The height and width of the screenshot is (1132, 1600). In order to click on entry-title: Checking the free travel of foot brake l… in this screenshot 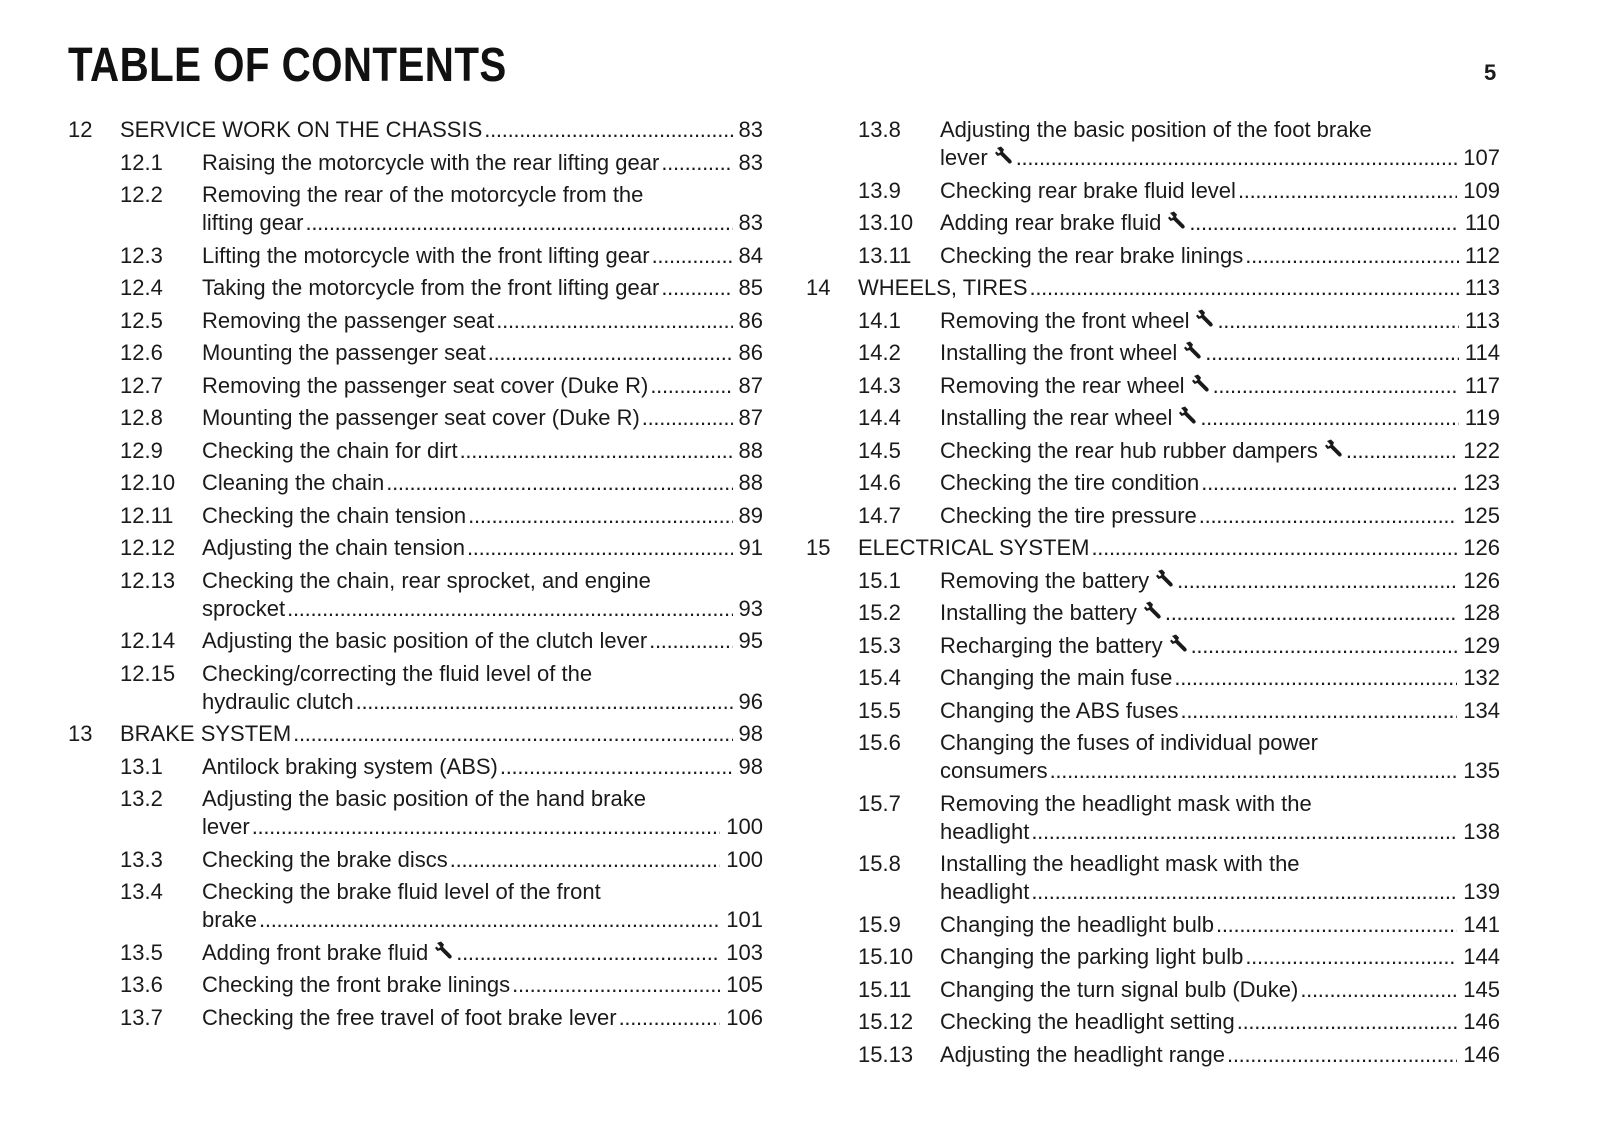, I will do `click(409, 1017)`.